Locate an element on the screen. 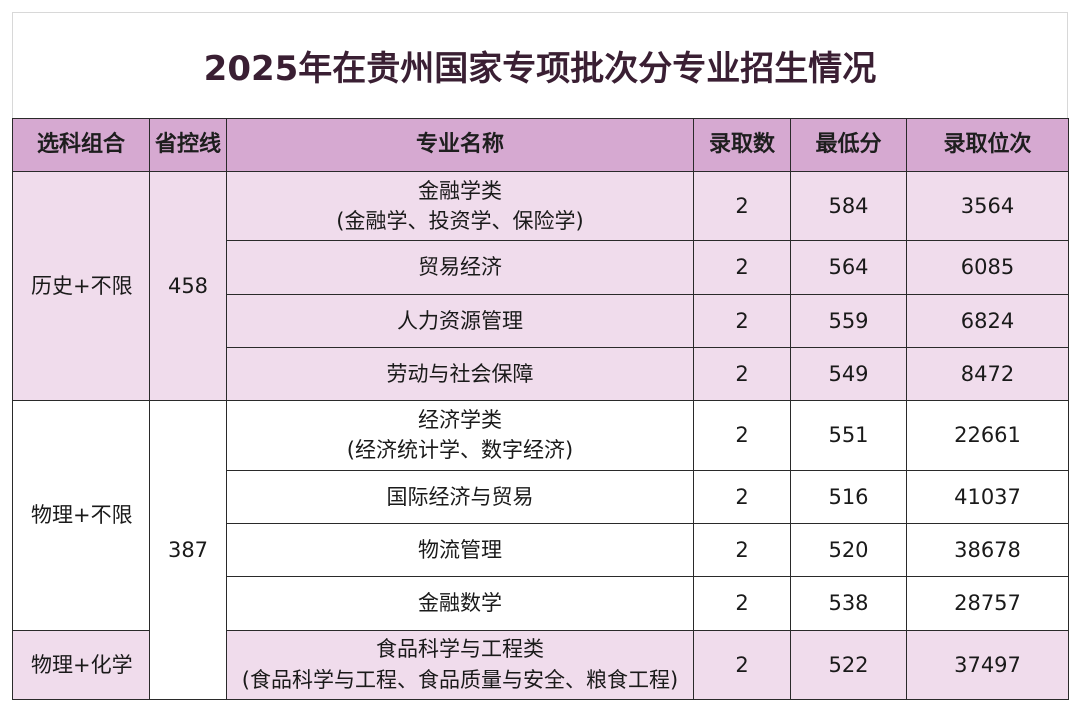 The image size is (1080, 712). rank-cell: 6824 is located at coordinates (987, 320).